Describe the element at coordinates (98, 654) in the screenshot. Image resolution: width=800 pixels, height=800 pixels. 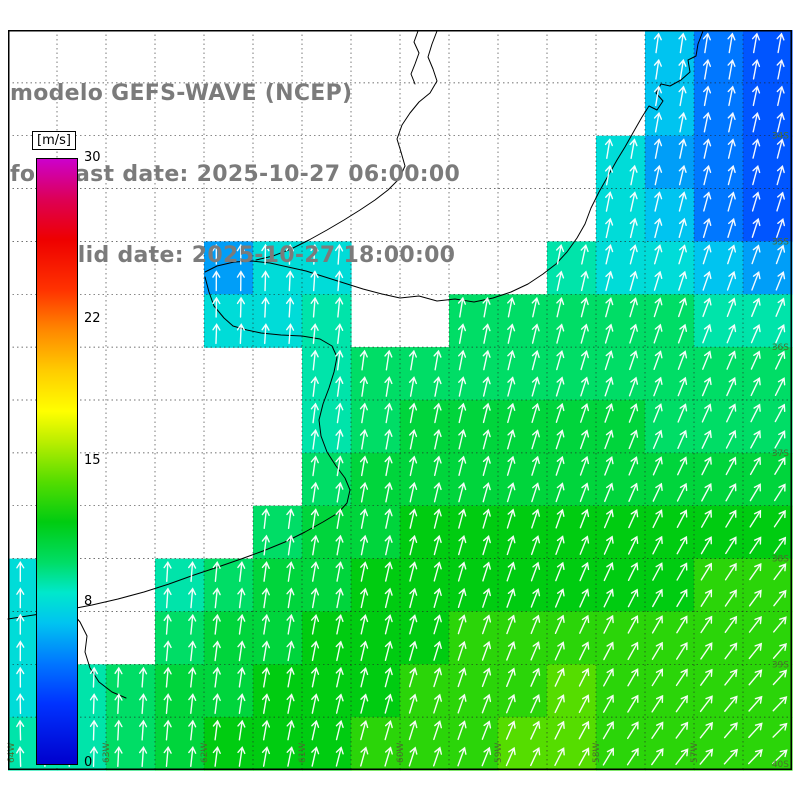
I see `coast-detail-bahia-path` at that location.